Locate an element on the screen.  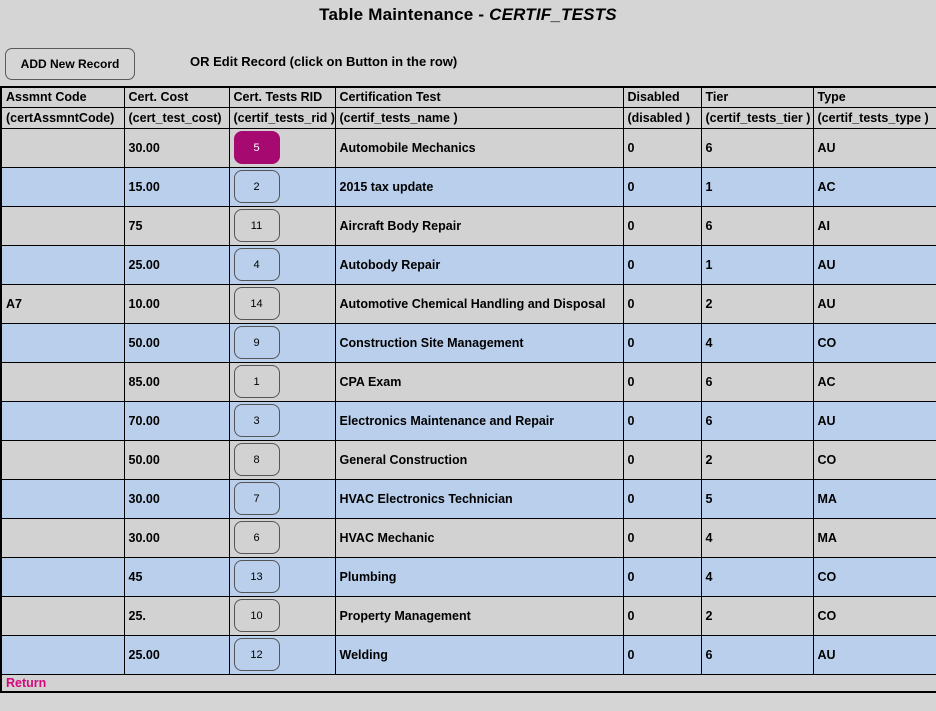
cell-cert-cost: 85.00 is located at coordinates (176, 381).